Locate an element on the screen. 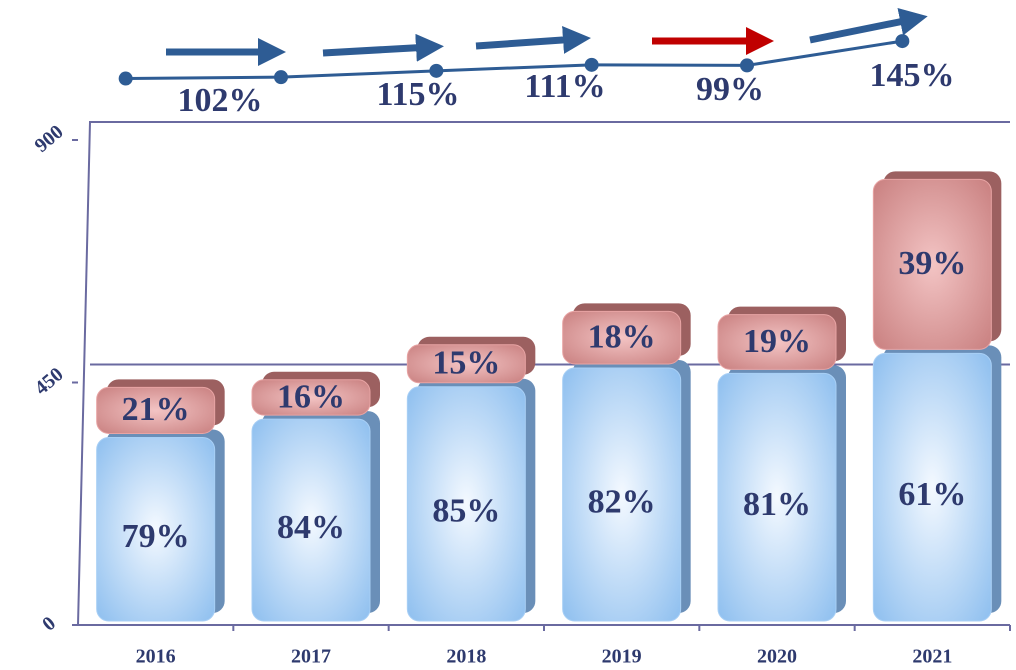  x-tick-label: 2018 is located at coordinates (466, 657).